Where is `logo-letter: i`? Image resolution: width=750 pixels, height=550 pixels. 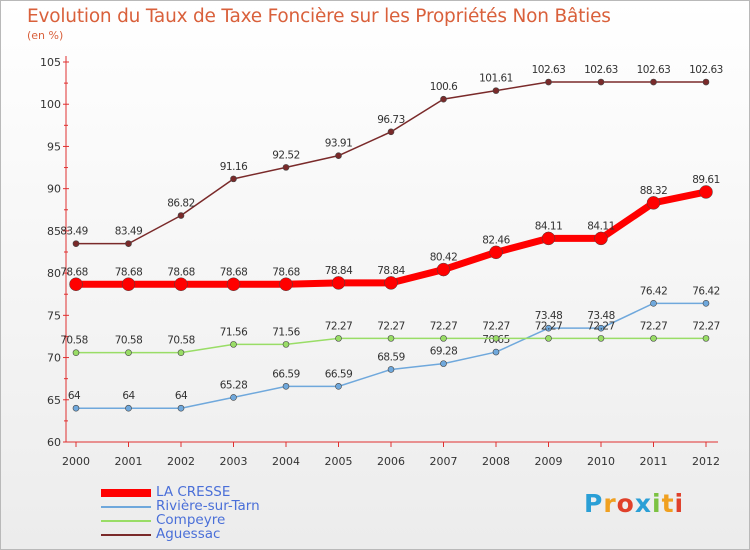 logo-letter: i is located at coordinates (679, 503).